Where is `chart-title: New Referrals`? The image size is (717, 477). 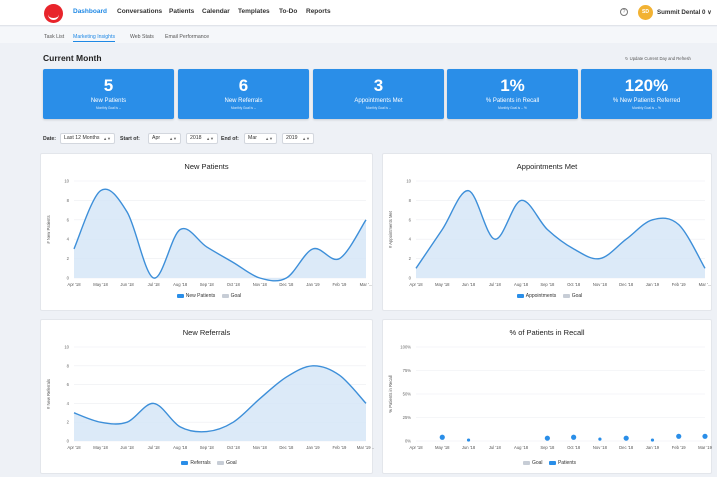 chart-title: New Referrals is located at coordinates (206, 332).